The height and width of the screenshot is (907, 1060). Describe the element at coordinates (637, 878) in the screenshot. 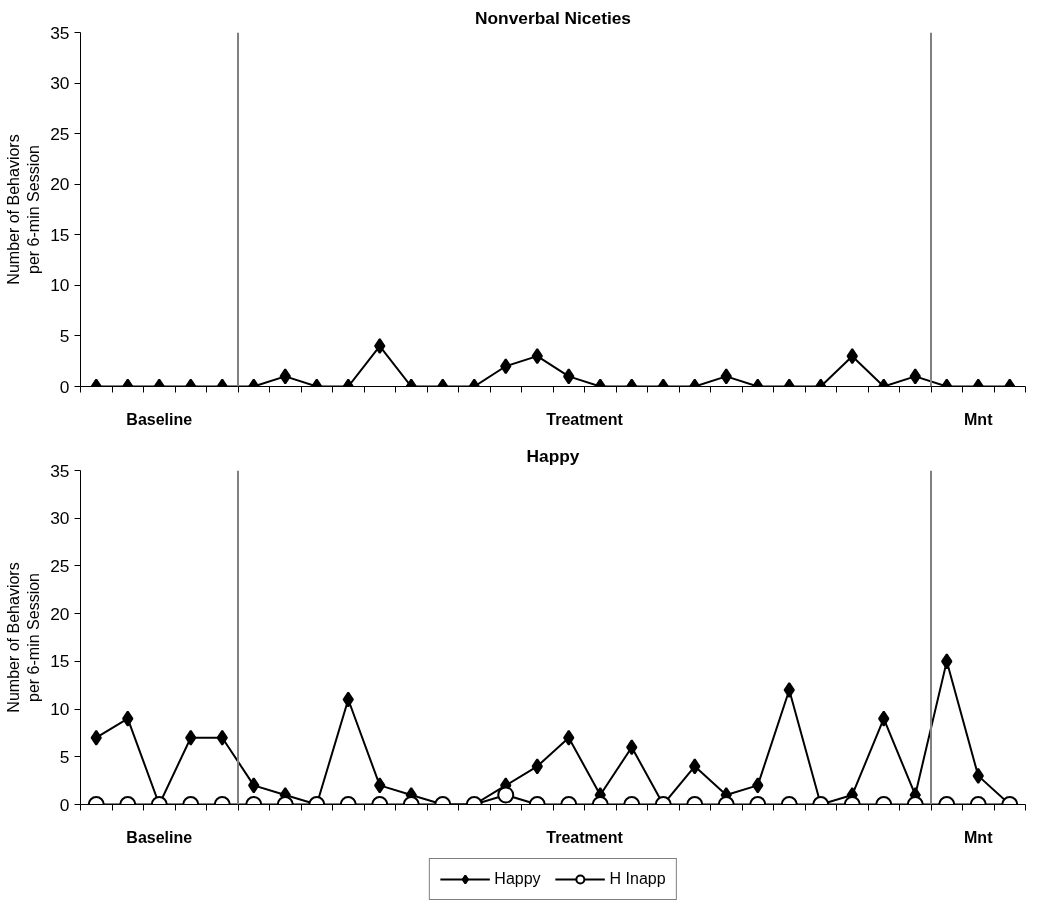

I see `legend-label: H Inapp` at that location.